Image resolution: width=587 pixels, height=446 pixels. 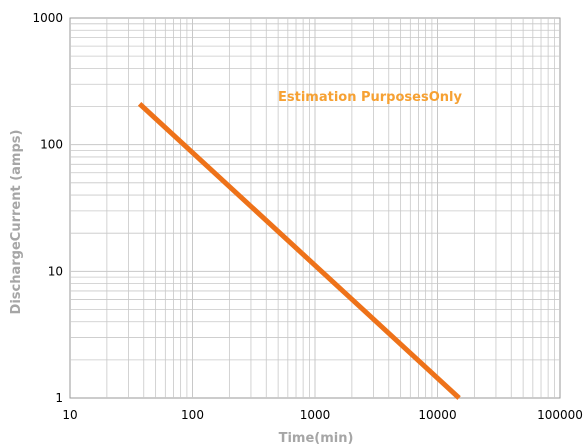 What do you see at coordinates (437, 415) in the screenshot?
I see `x-tick-label: 10000` at bounding box center [437, 415].